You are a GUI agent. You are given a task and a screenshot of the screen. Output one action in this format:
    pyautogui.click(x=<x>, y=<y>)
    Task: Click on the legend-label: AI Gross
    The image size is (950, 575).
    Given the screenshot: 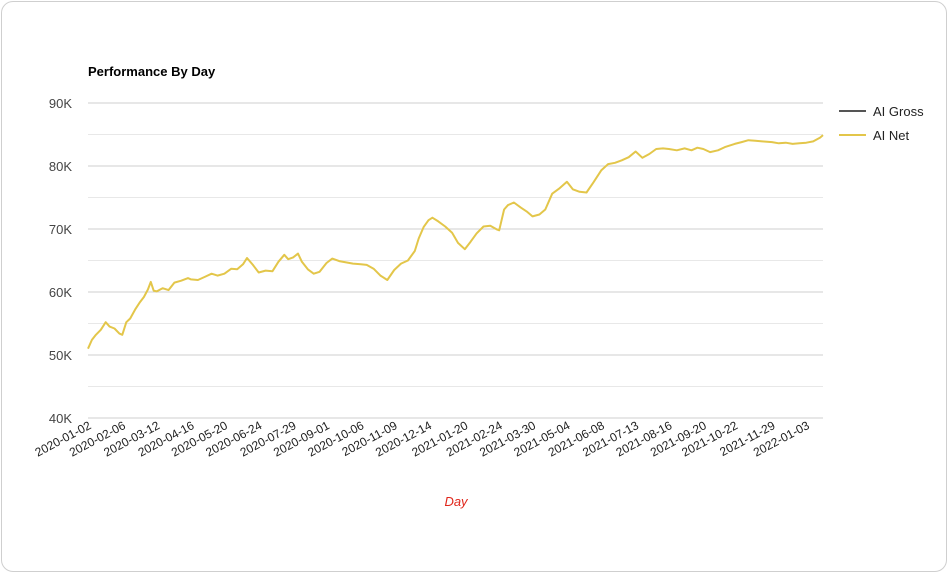 What is the action you would take?
    pyautogui.click(x=898, y=111)
    